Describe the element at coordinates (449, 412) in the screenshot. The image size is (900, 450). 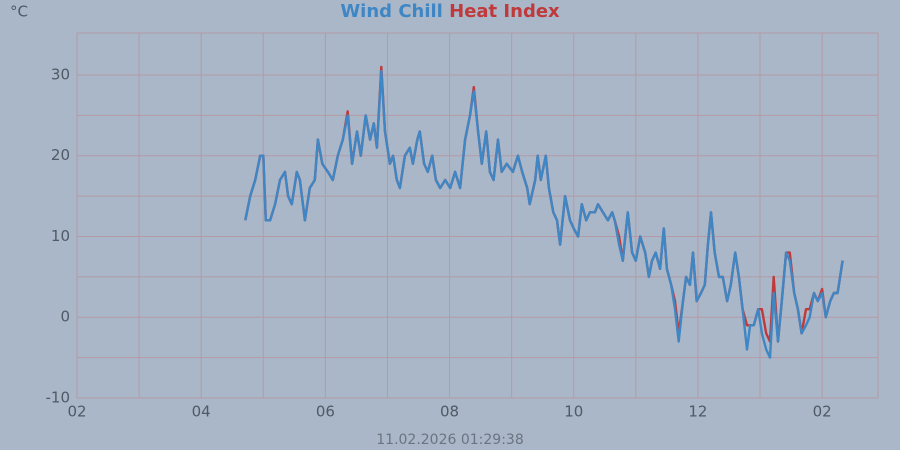
I see `x-tick-label: 08` at that location.